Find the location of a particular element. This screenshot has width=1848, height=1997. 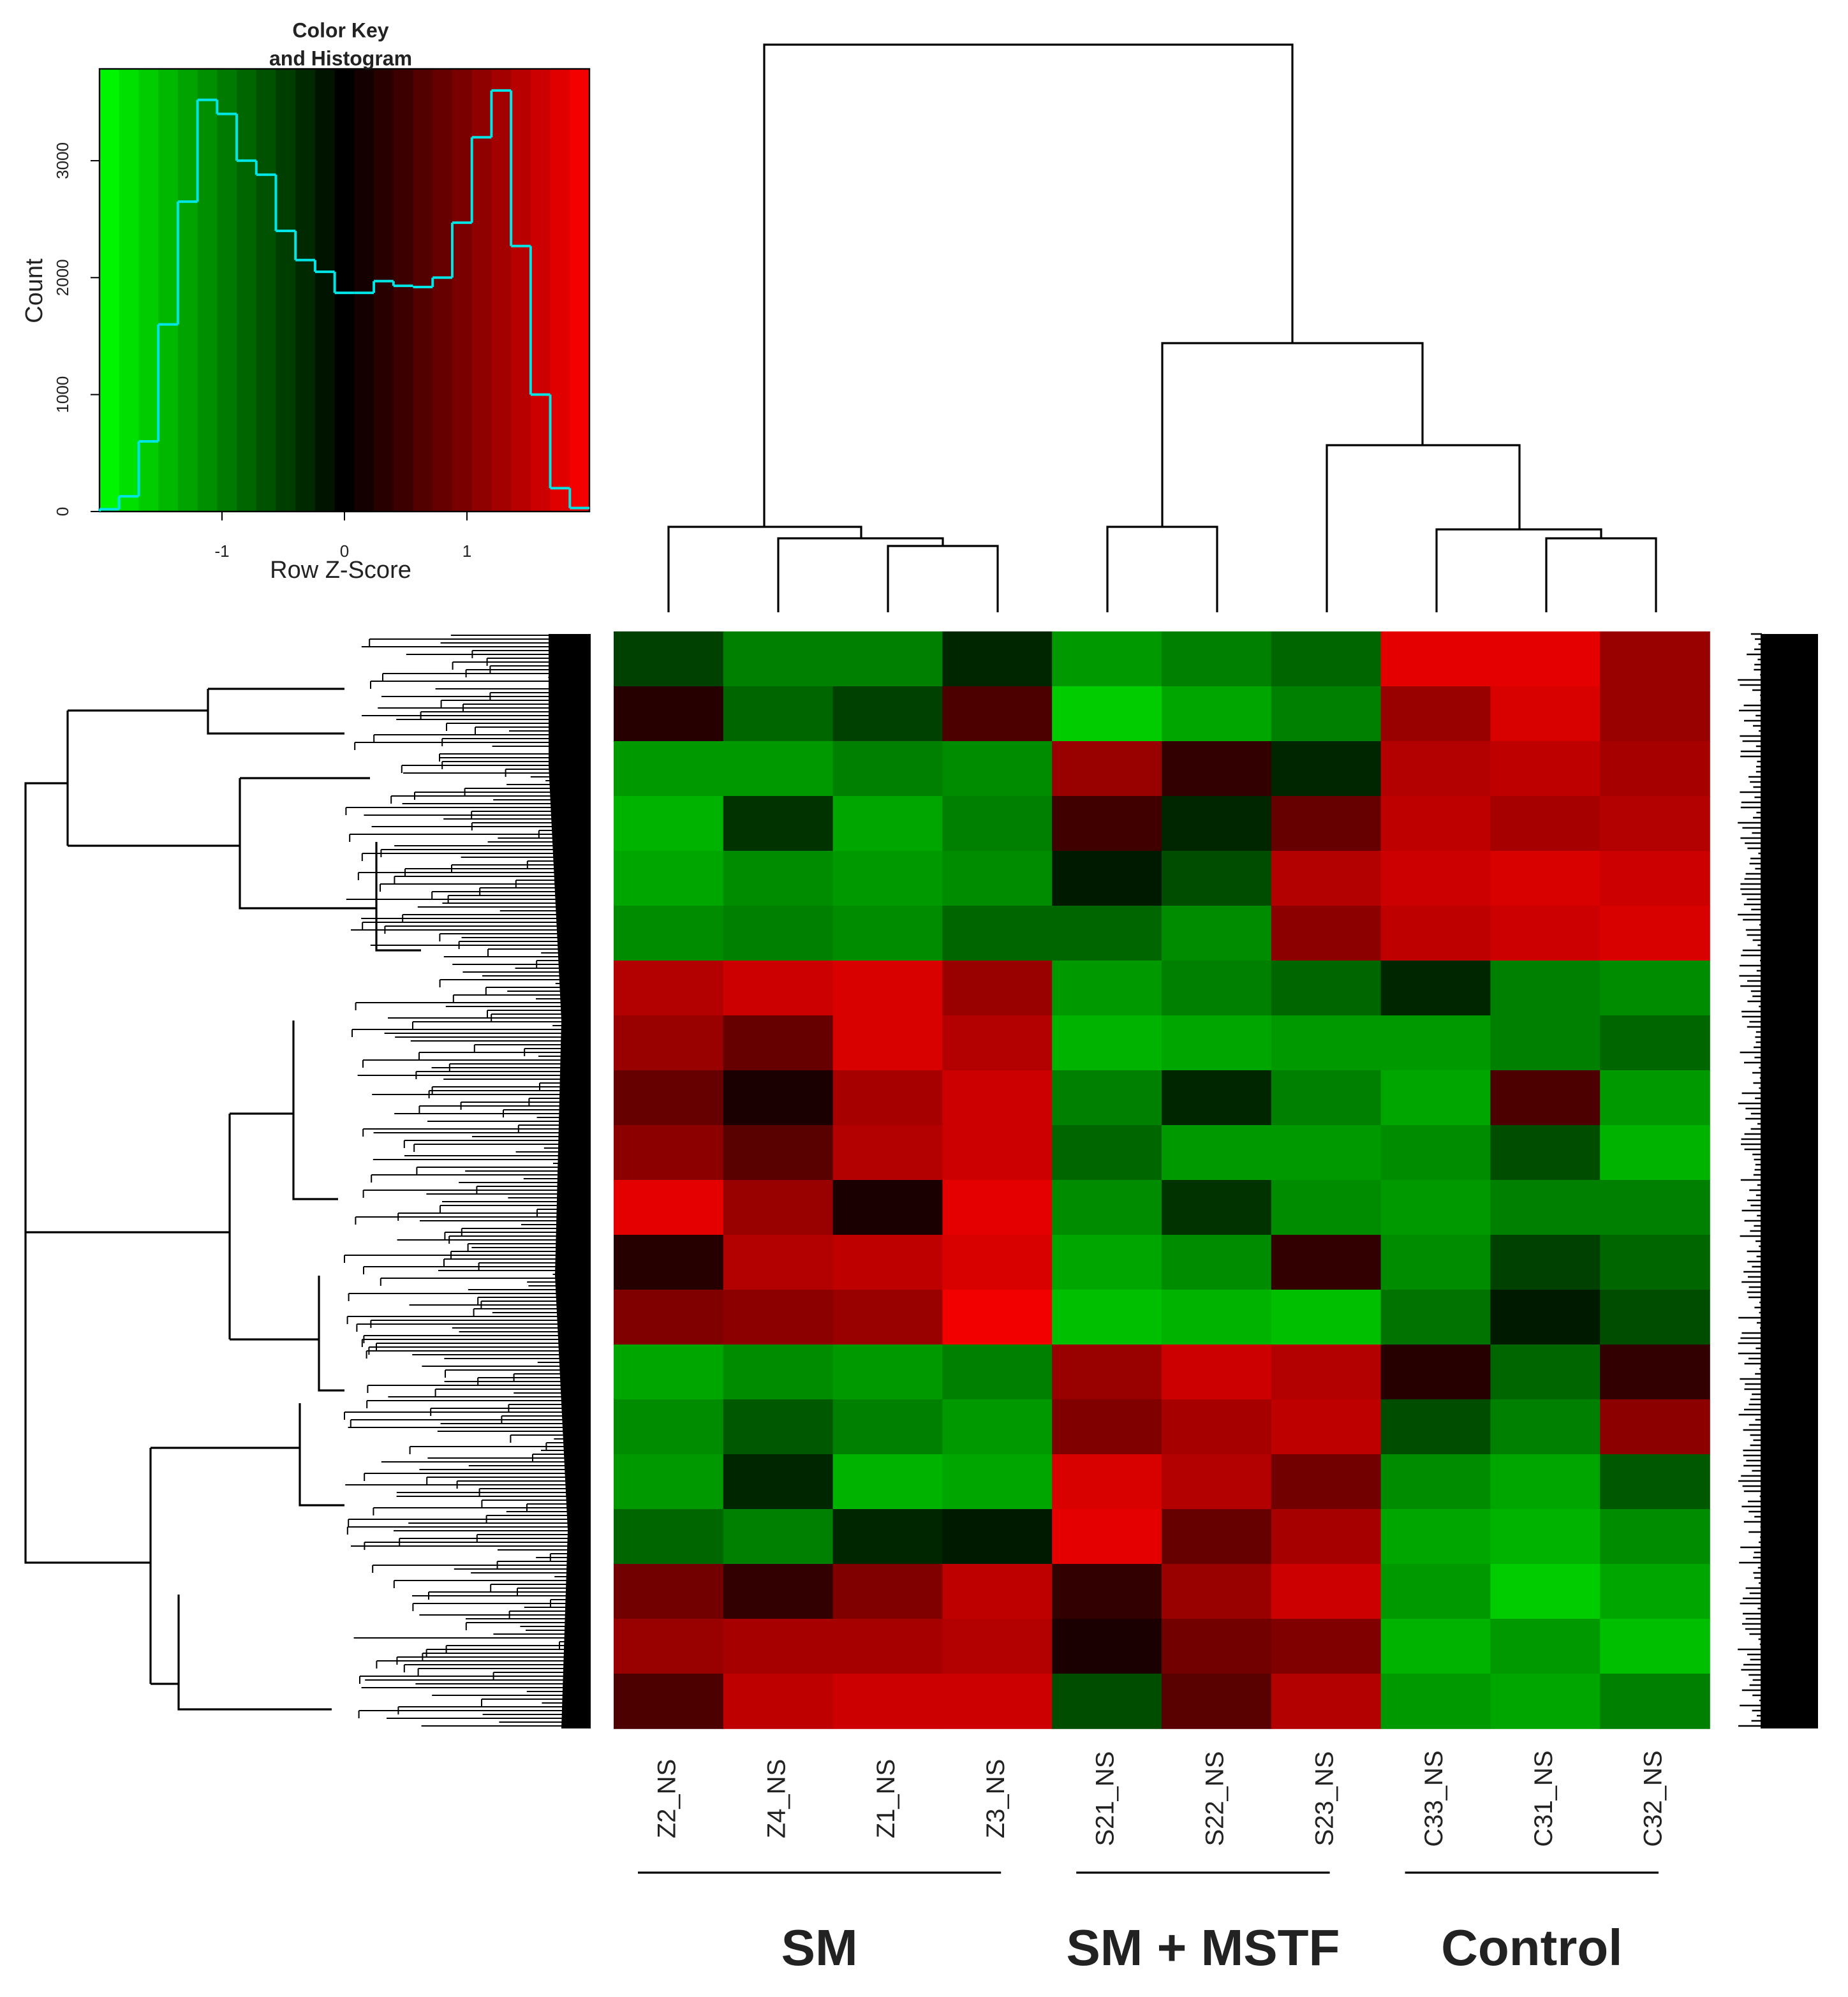

x-axis-label: Row Z-Score is located at coordinates (341, 570).